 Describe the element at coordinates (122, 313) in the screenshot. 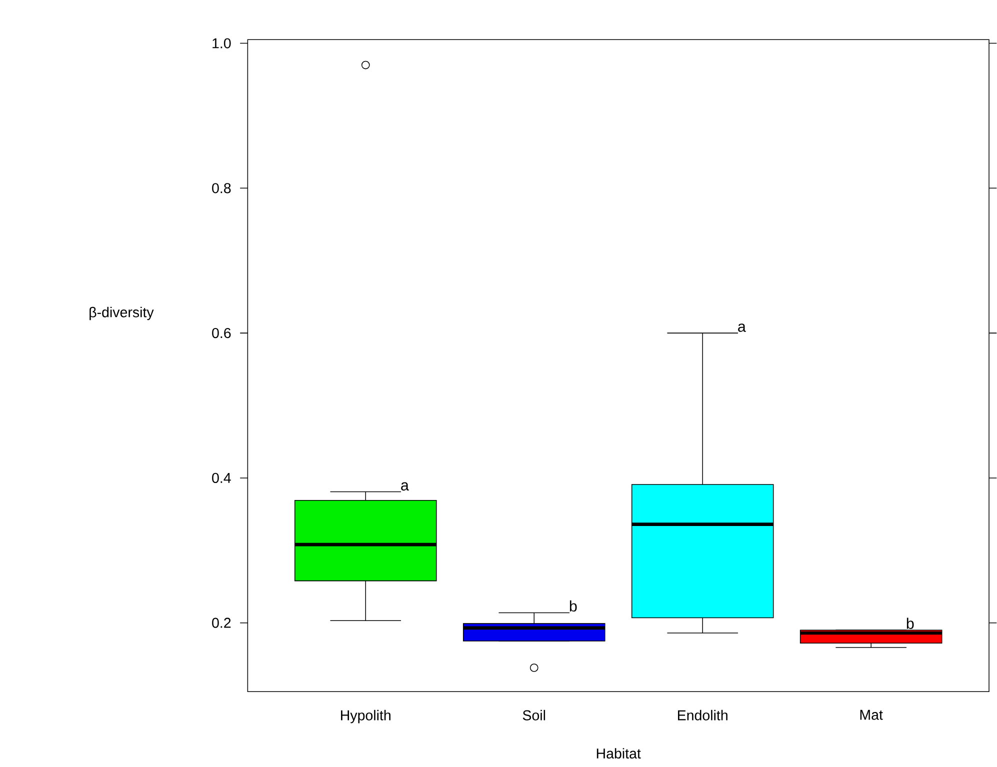

I see `y-axis-title: β-diversity` at that location.